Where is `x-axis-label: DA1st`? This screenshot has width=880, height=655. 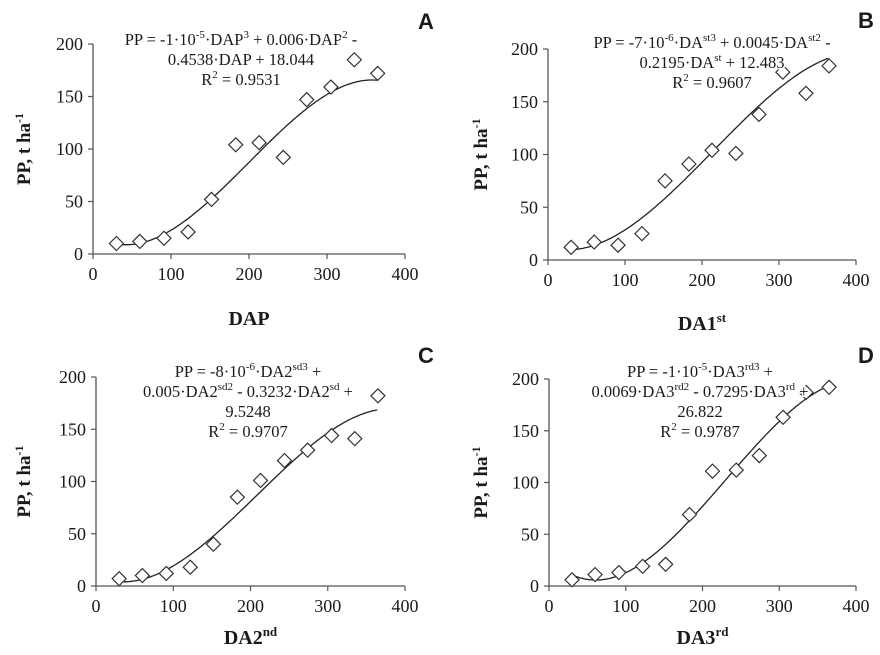
x-axis-label: DA1st is located at coordinates (702, 322).